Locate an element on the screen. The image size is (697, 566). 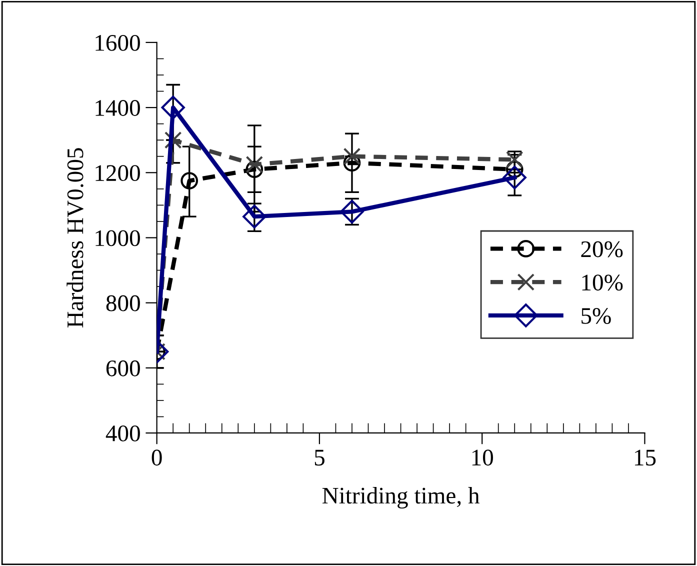
x-axis-title: Nitriding time, h is located at coordinates (401, 498).